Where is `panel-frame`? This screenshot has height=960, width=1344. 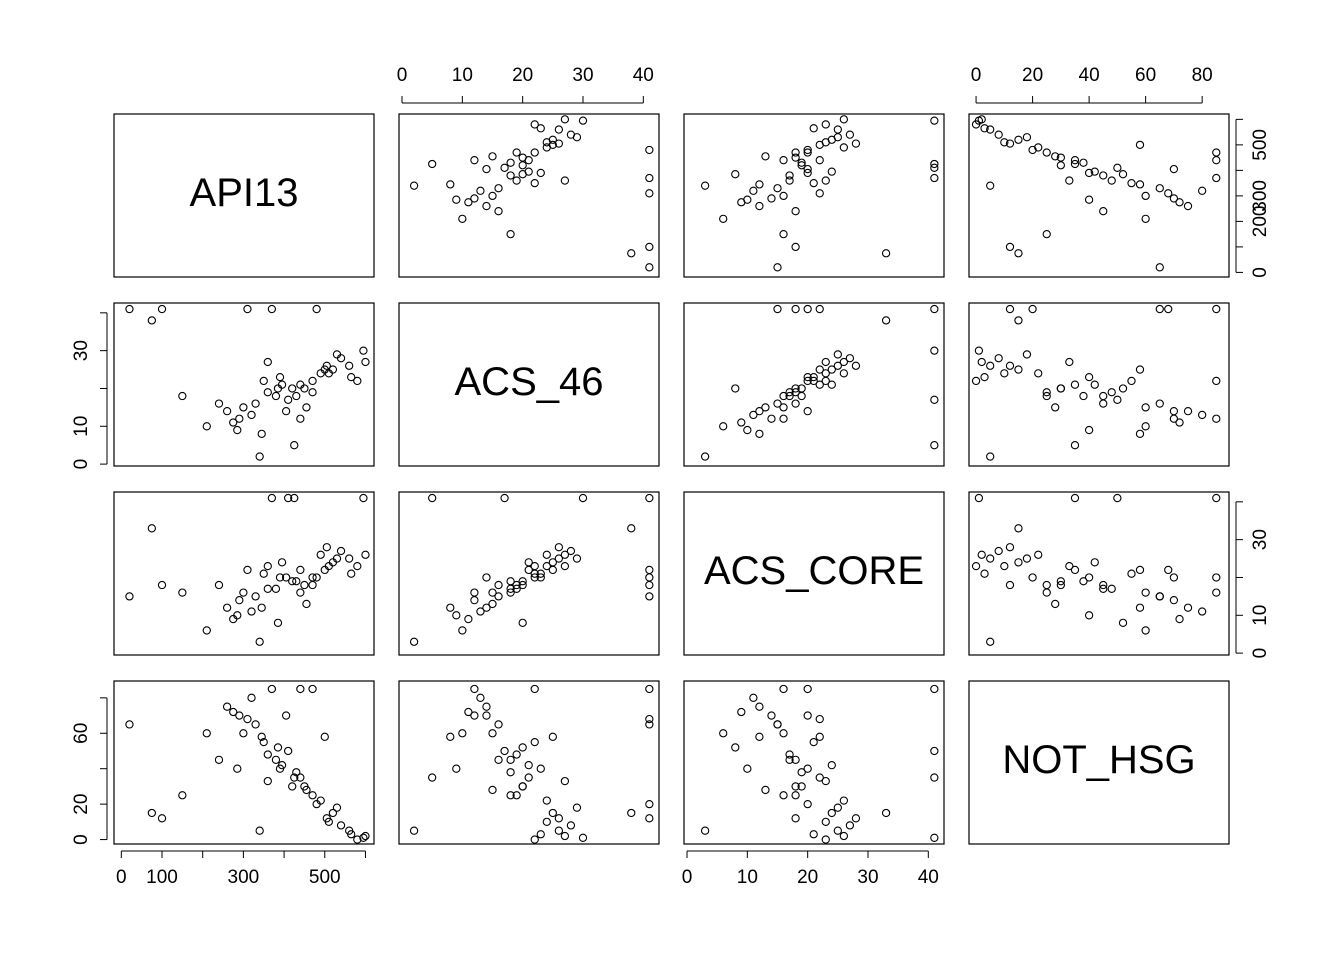
panel-frame is located at coordinates (814, 195).